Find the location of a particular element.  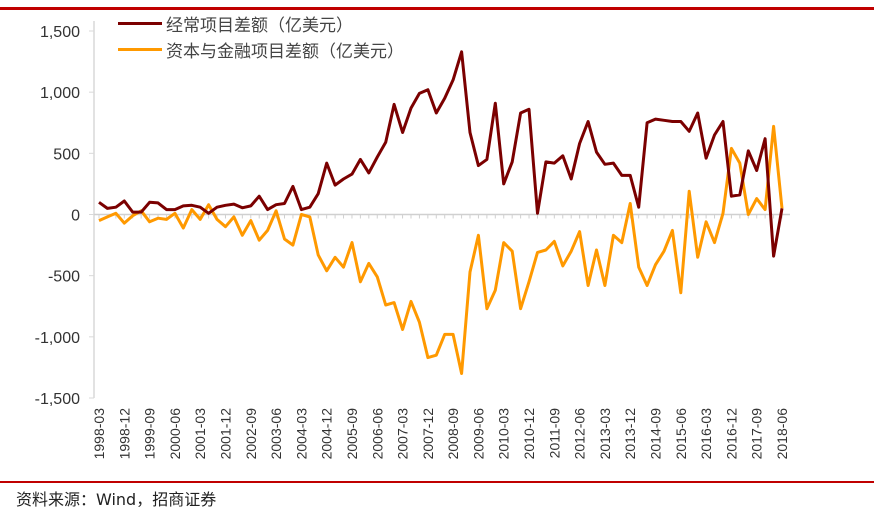

legend: 经常项目差额（亿美元） 资本与金融项目差额（亿美元） is located at coordinates (261, 36).